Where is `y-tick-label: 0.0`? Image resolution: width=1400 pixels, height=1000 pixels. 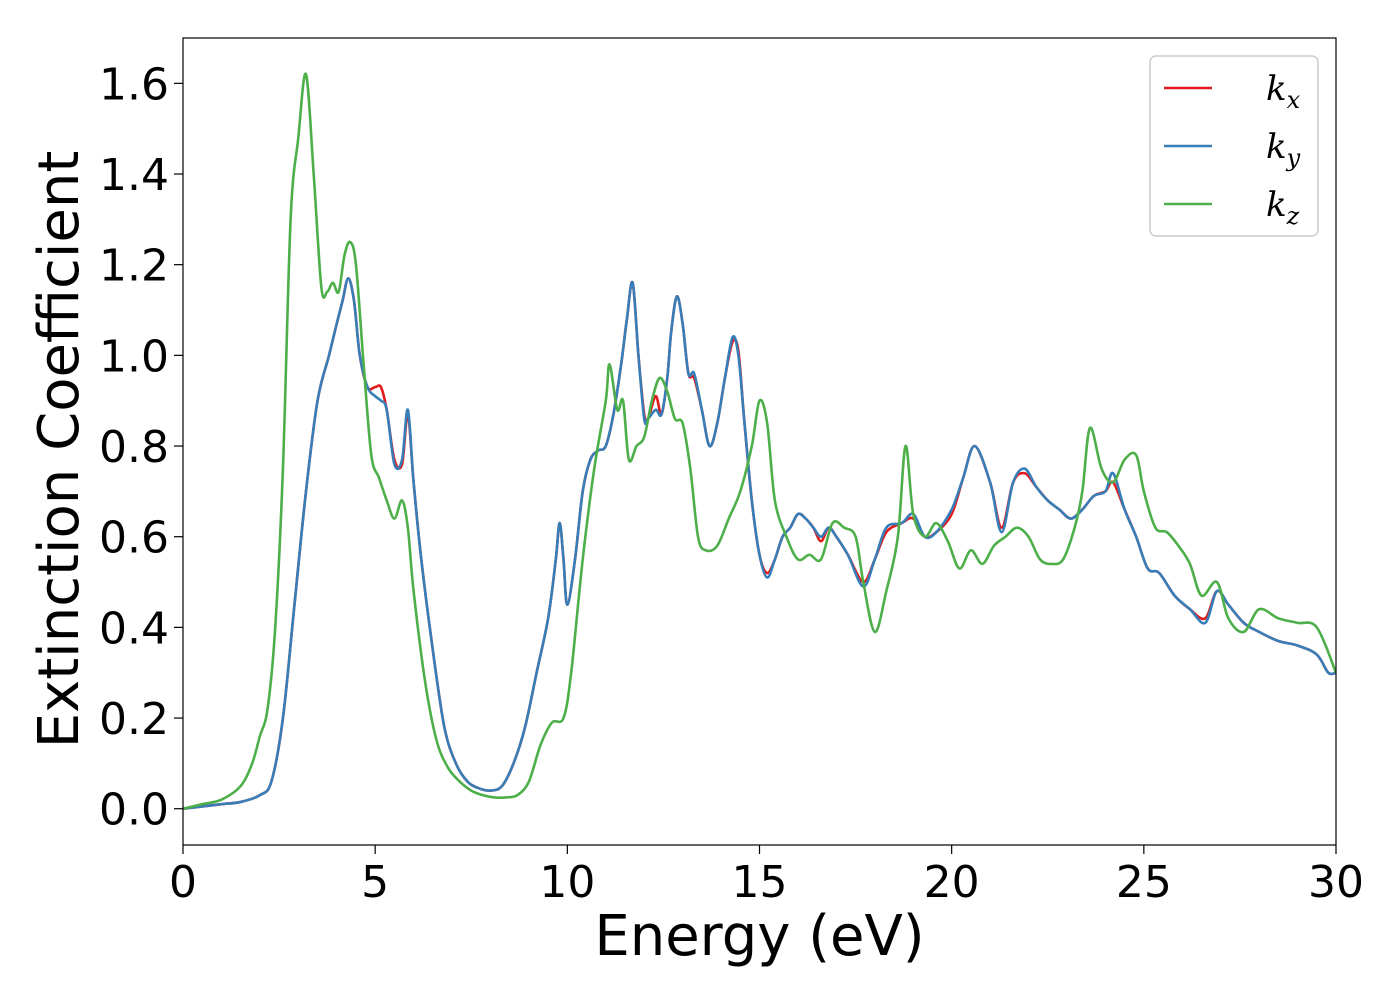
y-tick-label: 0.0 is located at coordinates (134, 810).